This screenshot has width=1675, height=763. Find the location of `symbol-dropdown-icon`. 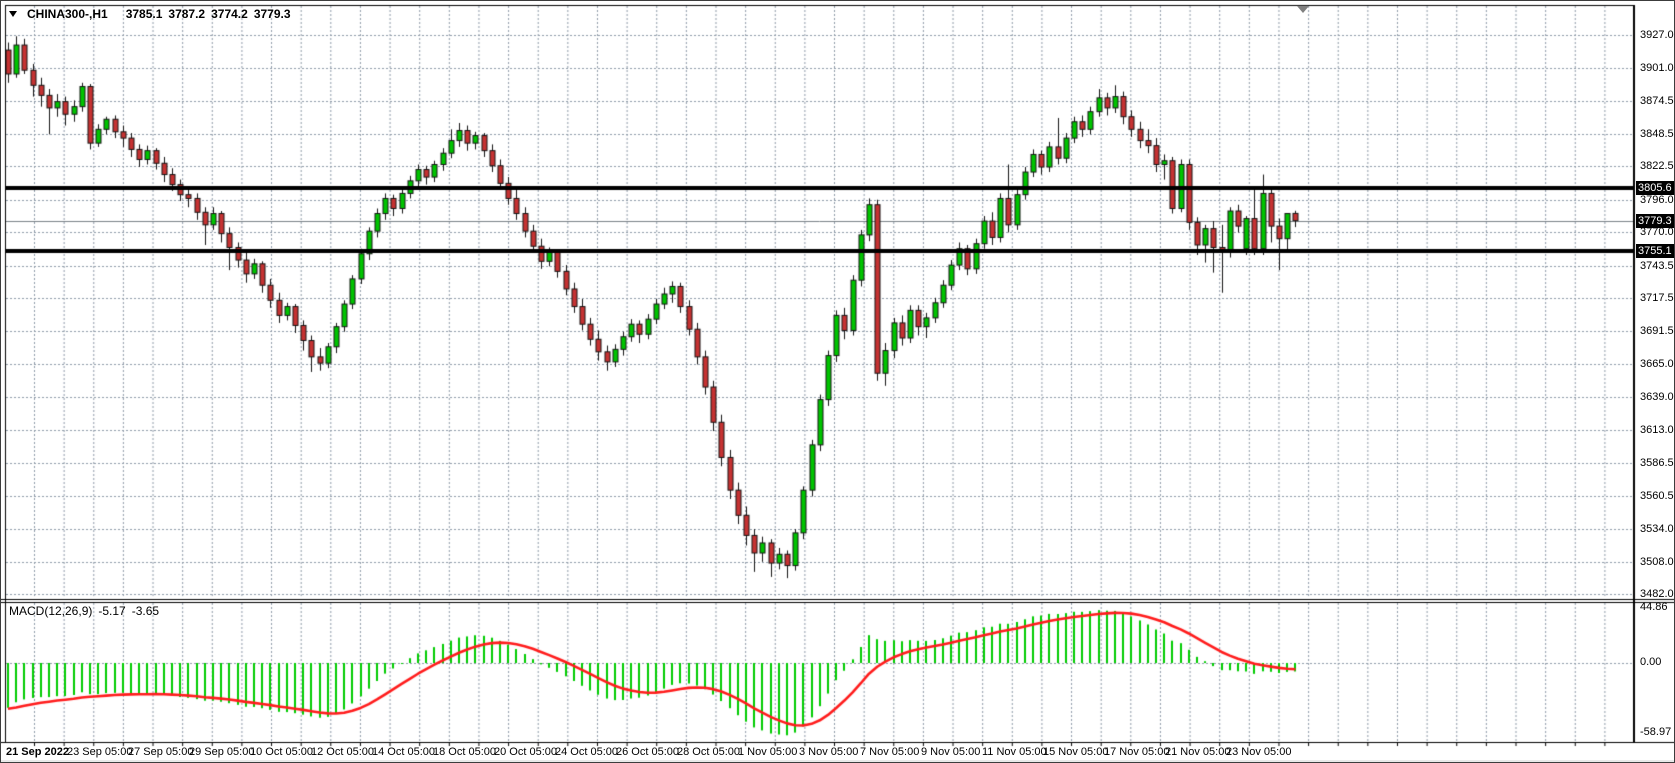

symbol-dropdown-icon is located at coordinates (13, 14).